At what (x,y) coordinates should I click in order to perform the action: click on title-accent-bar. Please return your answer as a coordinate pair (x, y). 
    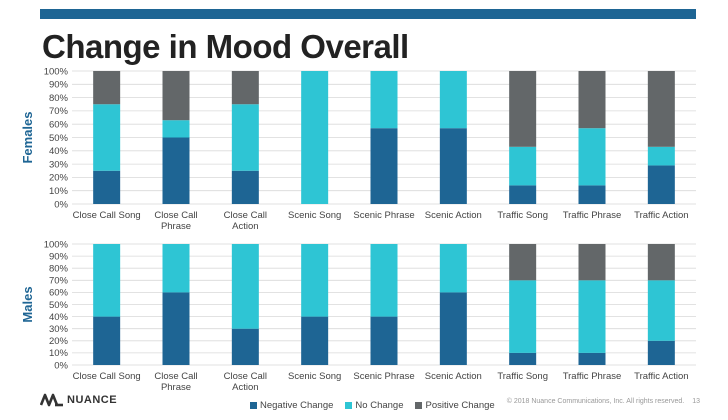
    Looking at the image, I should click on (368, 14).